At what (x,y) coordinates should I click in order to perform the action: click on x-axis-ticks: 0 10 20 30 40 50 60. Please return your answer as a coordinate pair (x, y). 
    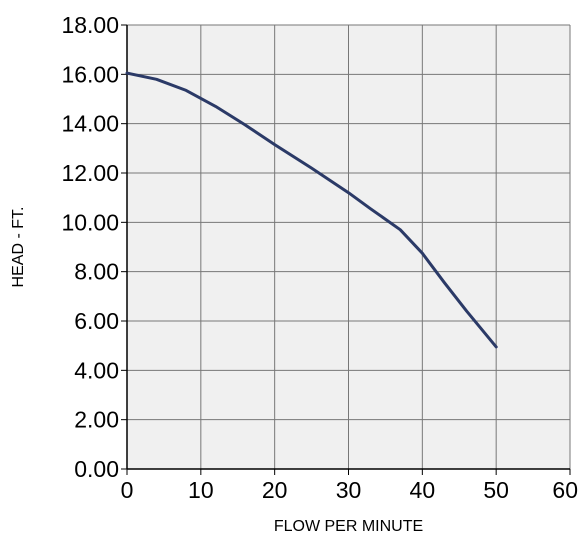
    Looking at the image, I should click on (349, 490).